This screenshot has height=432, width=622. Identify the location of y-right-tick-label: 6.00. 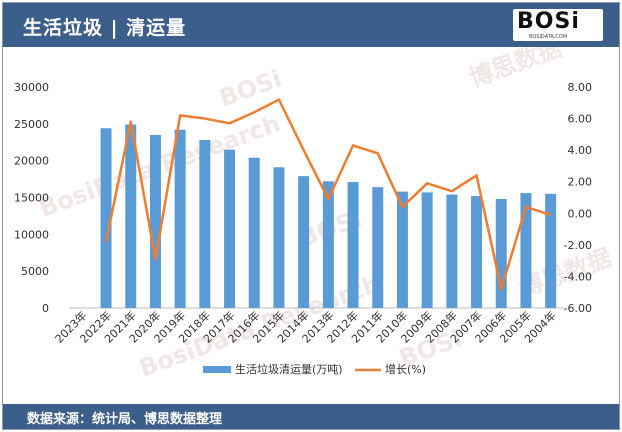
(580, 119).